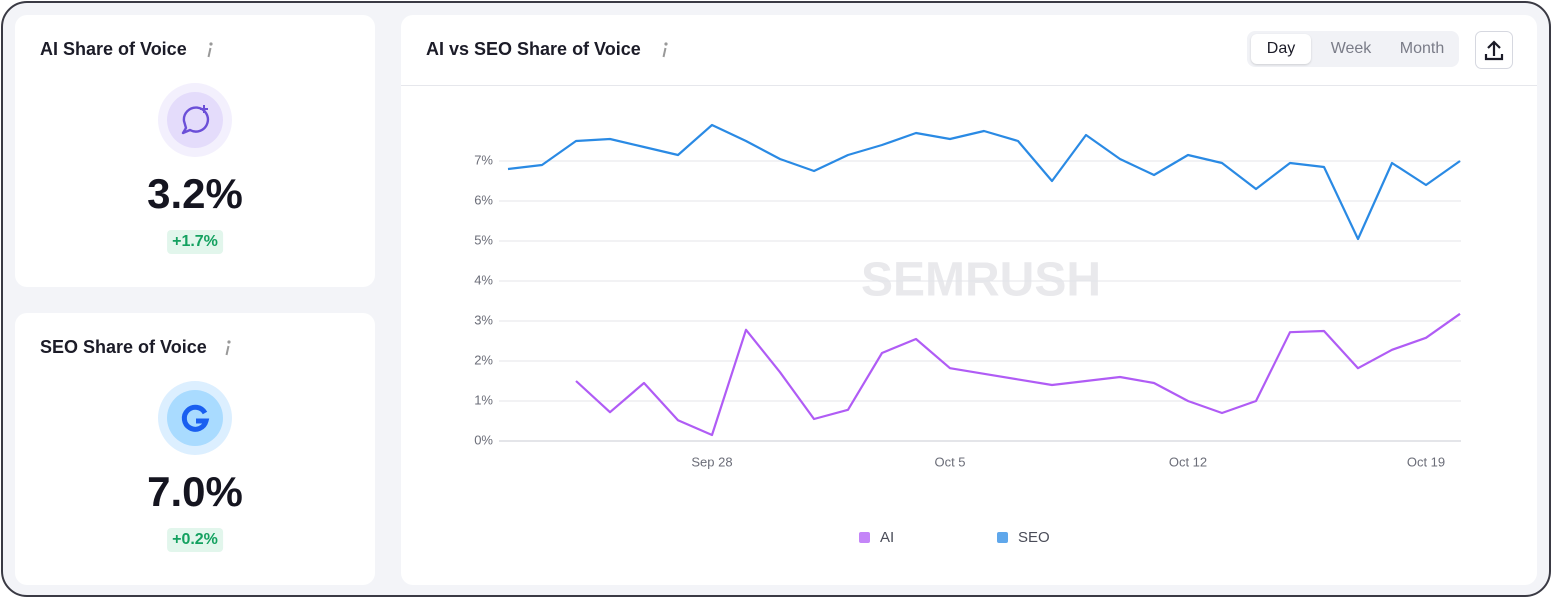 The height and width of the screenshot is (598, 1552). Describe the element at coordinates (969, 85) in the screenshot. I see `divider` at that location.